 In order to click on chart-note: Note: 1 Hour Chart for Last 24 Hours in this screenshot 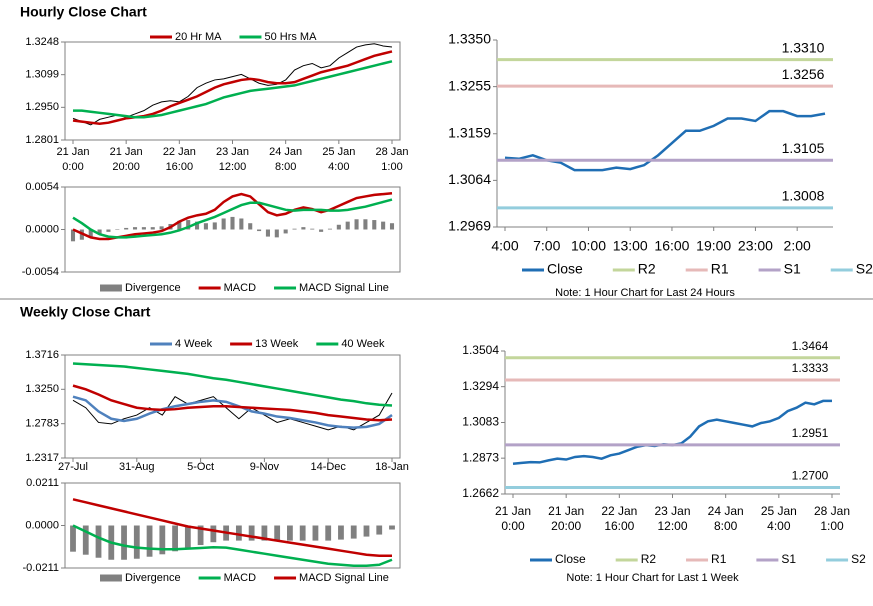, I will do `click(645, 293)`.